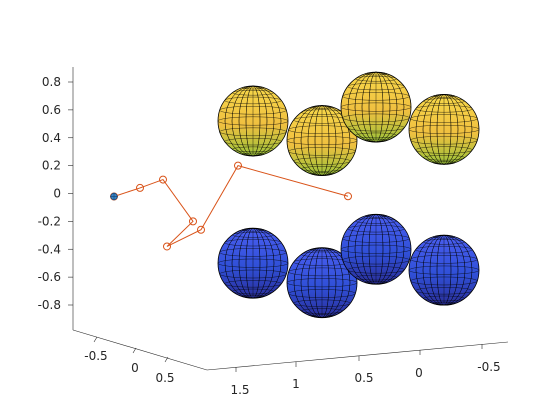 This screenshot has height=420, width=560. I want to click on z-tick-label: 0, so click(57, 194).